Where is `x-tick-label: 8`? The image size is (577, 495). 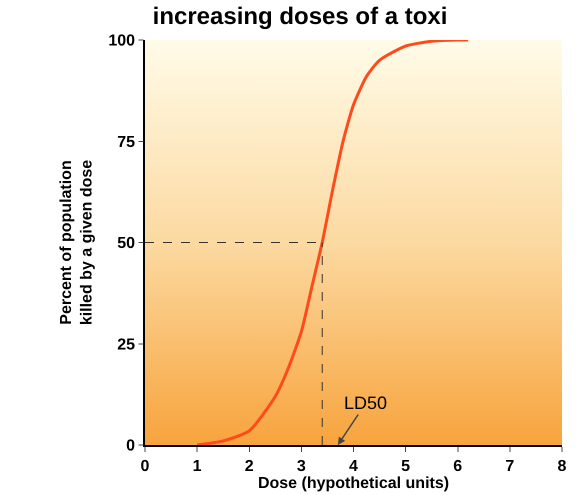
x-tick-label: 8 is located at coordinates (562, 466).